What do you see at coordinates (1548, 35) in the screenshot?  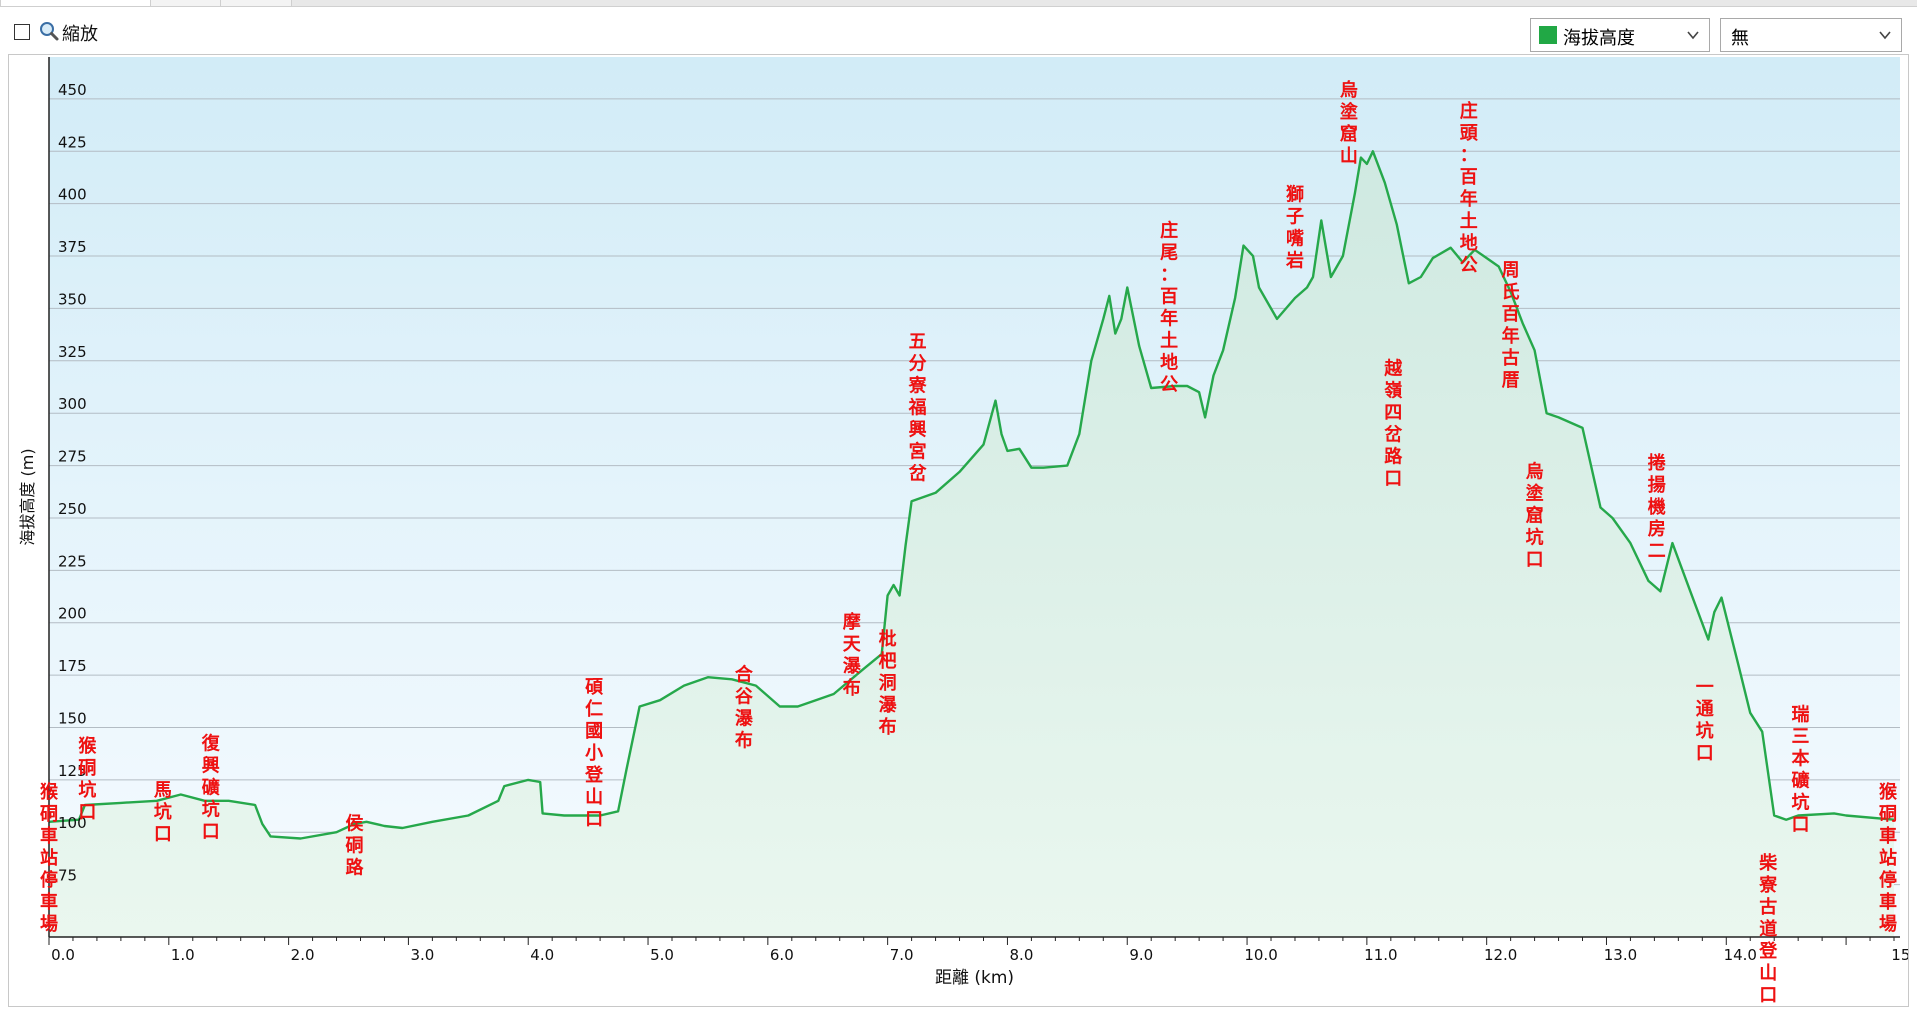 I see `series-color-swatch` at bounding box center [1548, 35].